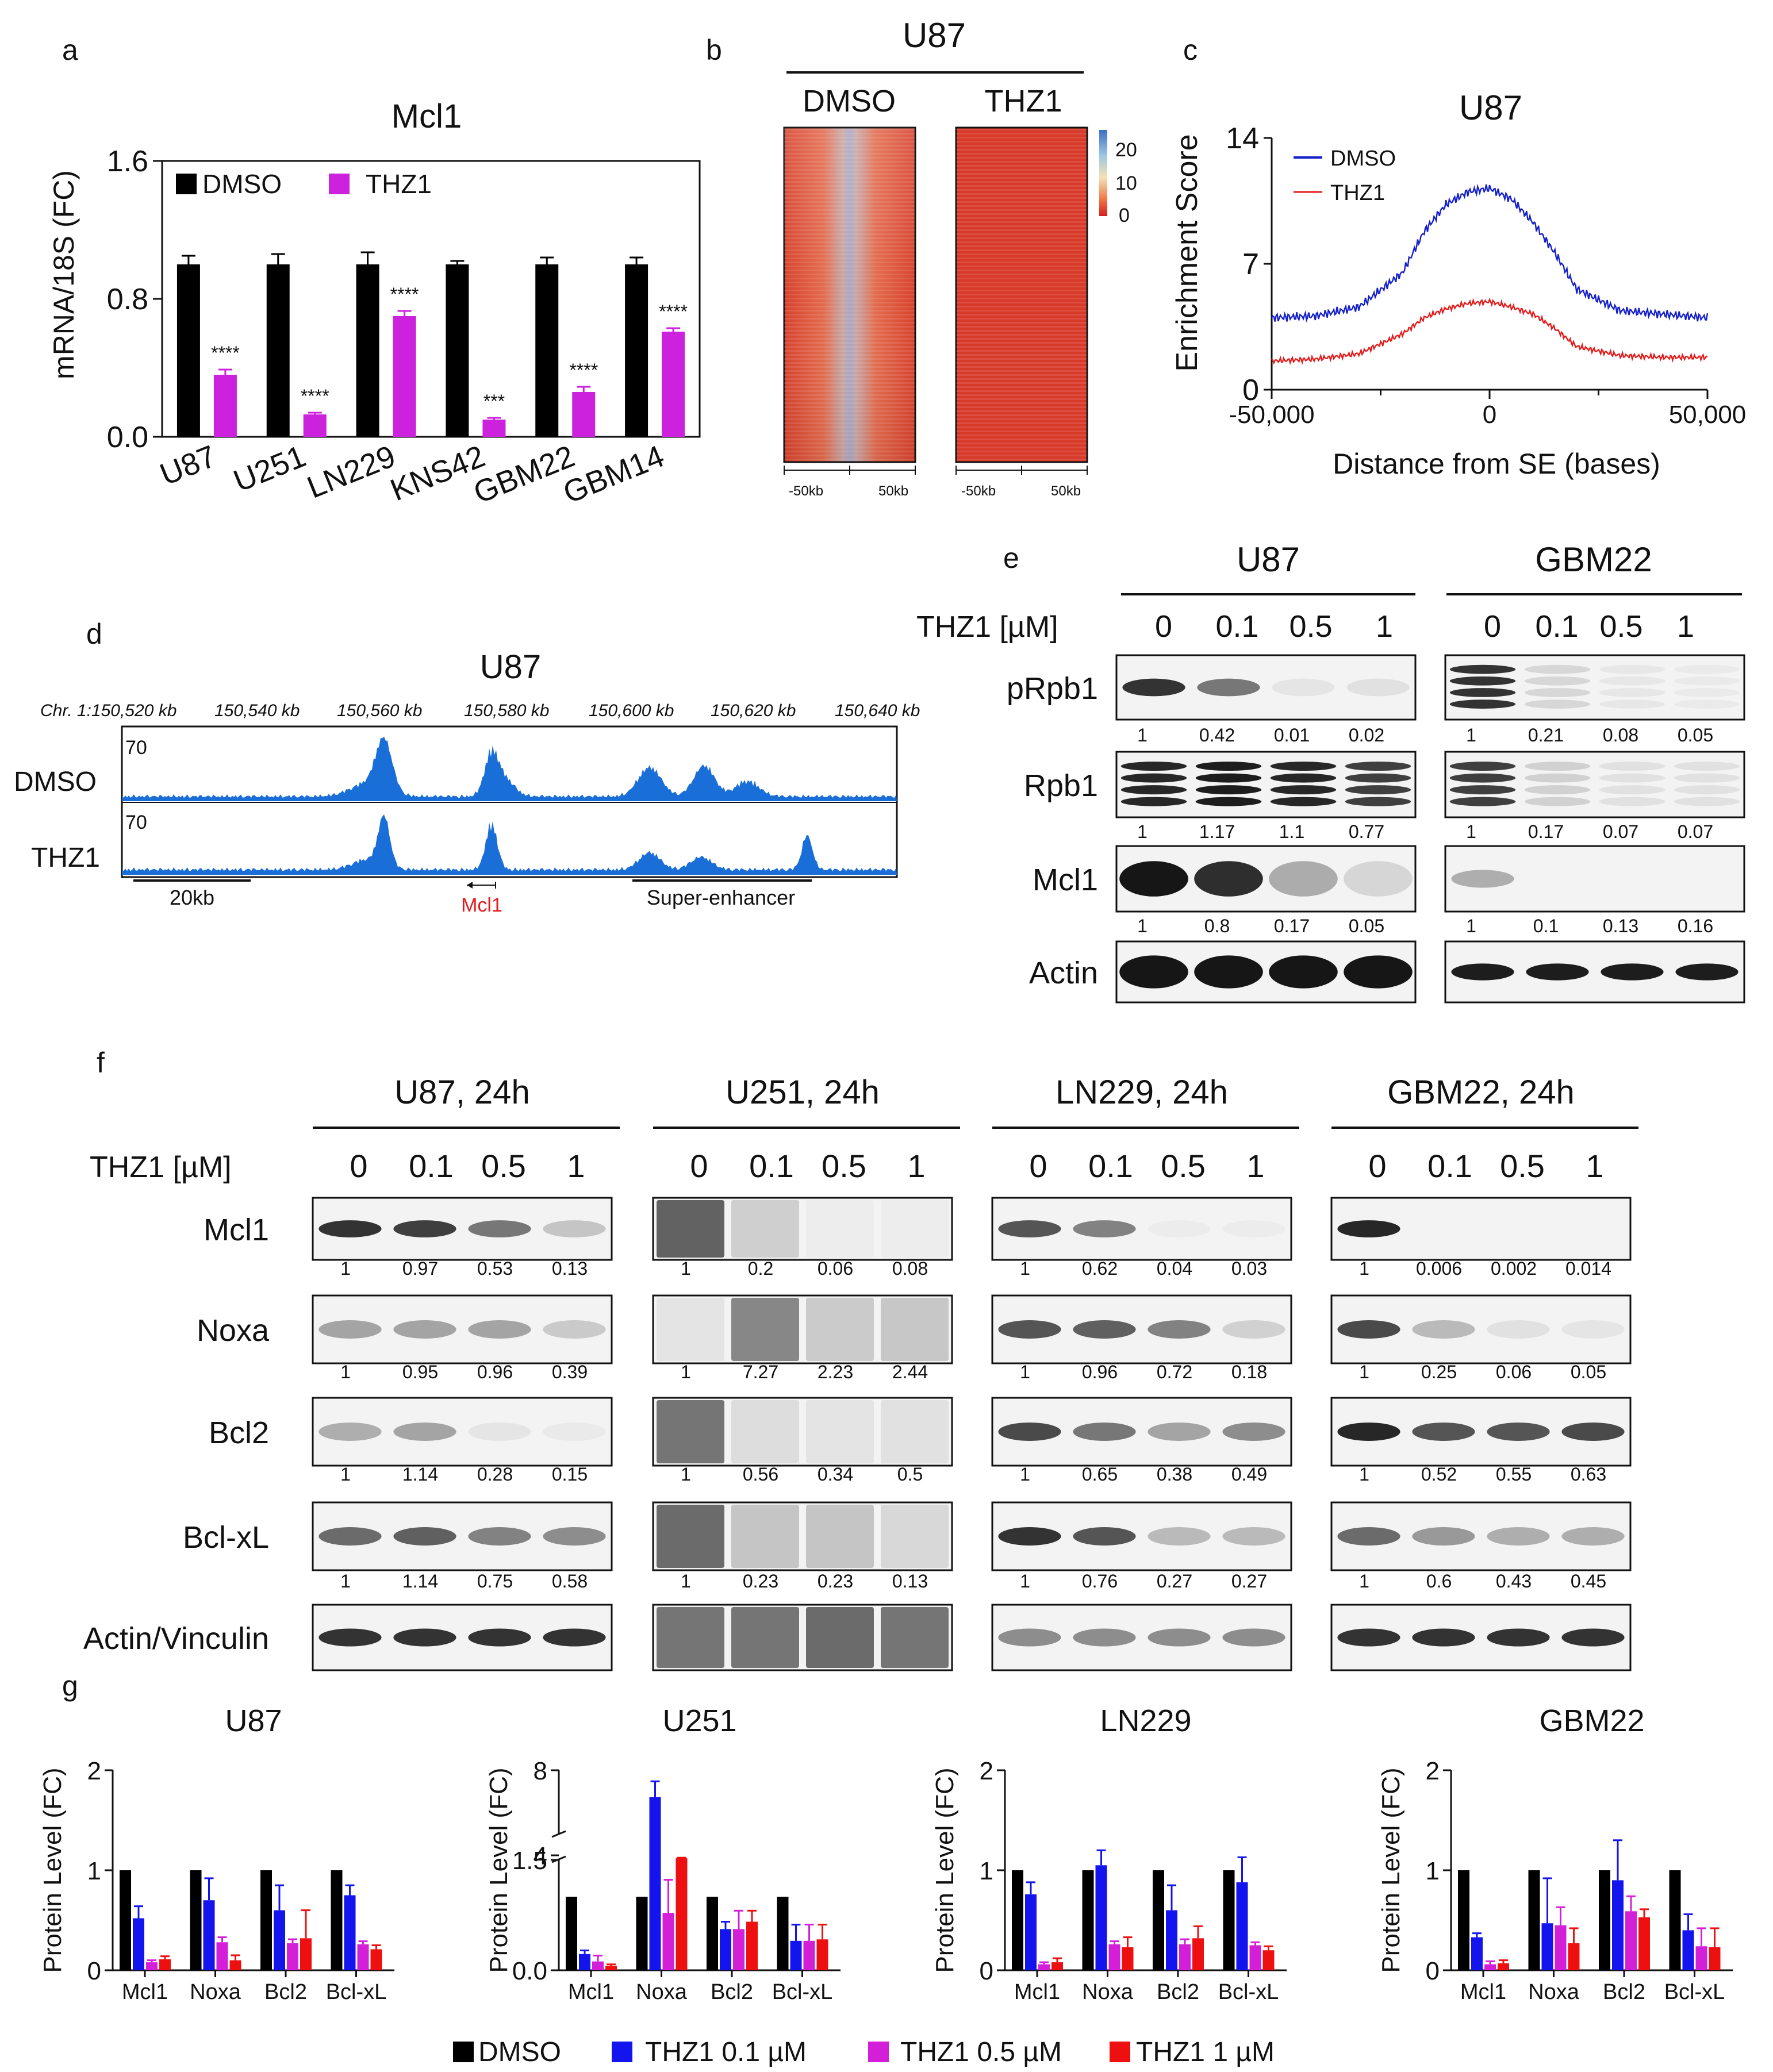 This screenshot has height=2072, width=1773. What do you see at coordinates (1490, 253) in the screenshot?
I see `series-line-dmso` at bounding box center [1490, 253].